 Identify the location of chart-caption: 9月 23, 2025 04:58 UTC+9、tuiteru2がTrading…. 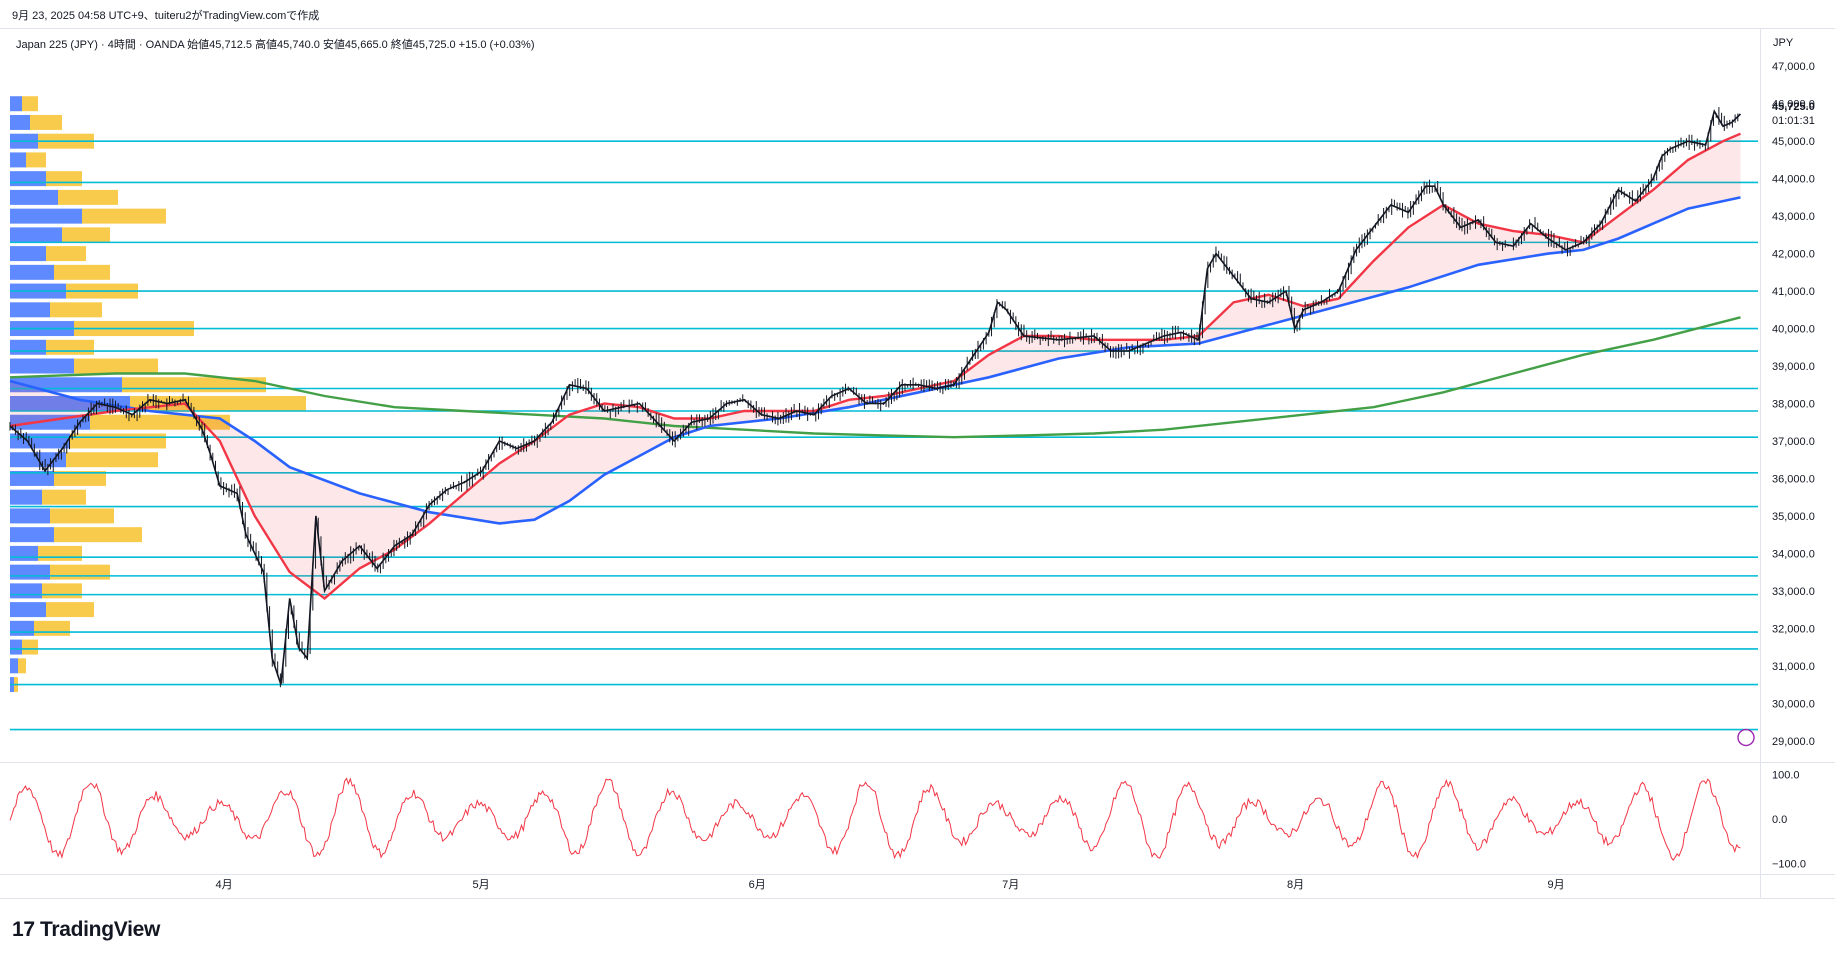
(166, 16).